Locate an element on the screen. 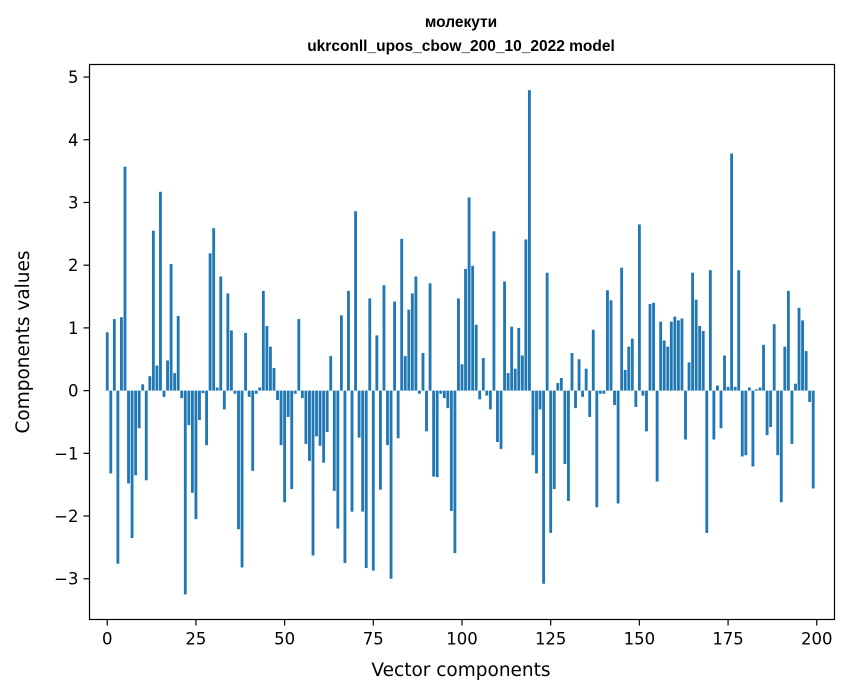 The height and width of the screenshot is (696, 847). x-tick-label: 100 is located at coordinates (462, 639).